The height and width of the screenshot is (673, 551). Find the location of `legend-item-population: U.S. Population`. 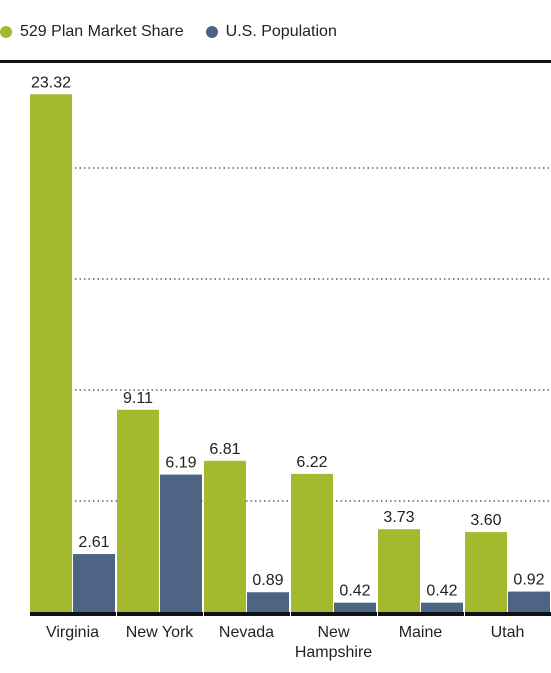

legend-item-population: U.S. Population is located at coordinates (271, 32).